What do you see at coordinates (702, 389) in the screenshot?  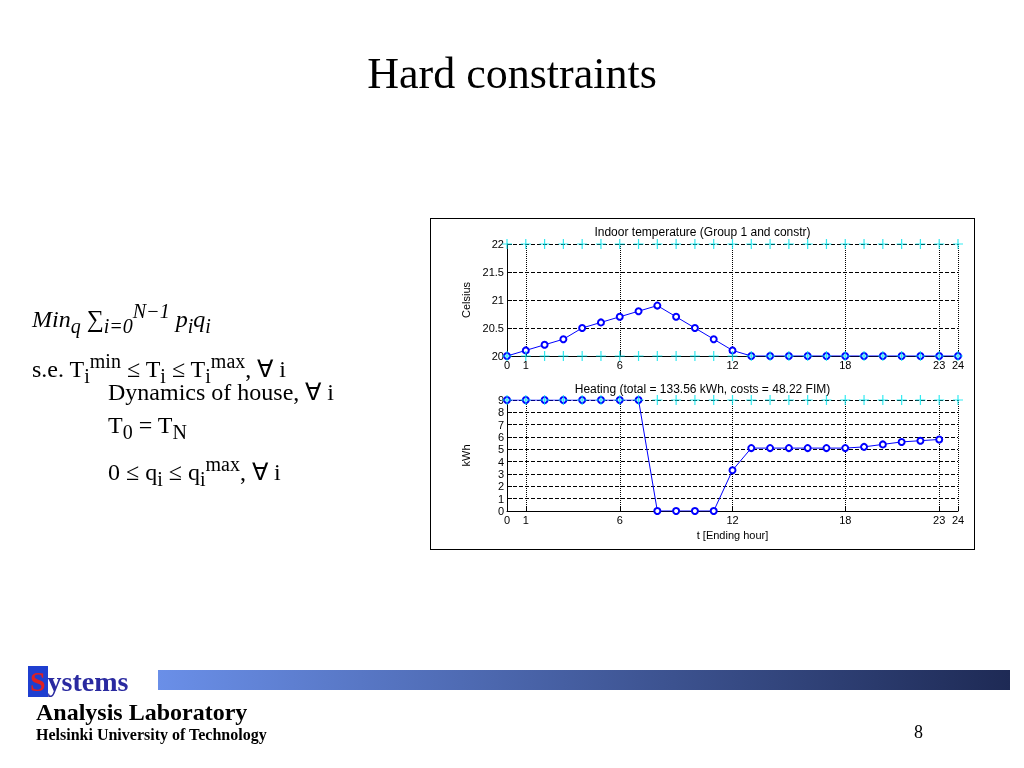 I see `chart-title: Heating (total = 133.56 kWh, costs = 48.22 FIM)` at bounding box center [702, 389].